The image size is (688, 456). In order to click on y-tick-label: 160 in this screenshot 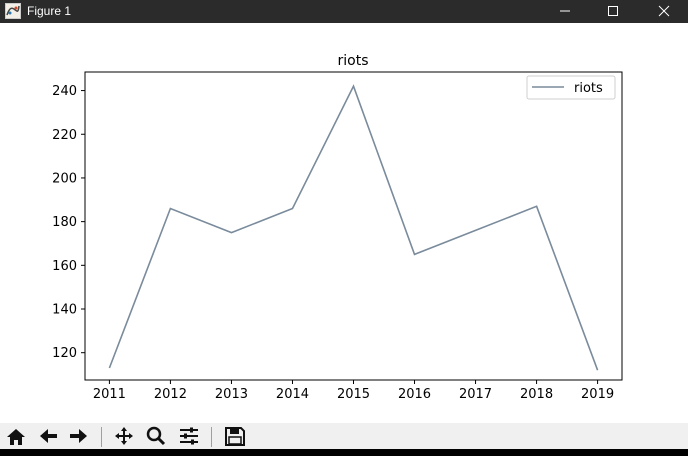, I will do `click(64, 266)`.